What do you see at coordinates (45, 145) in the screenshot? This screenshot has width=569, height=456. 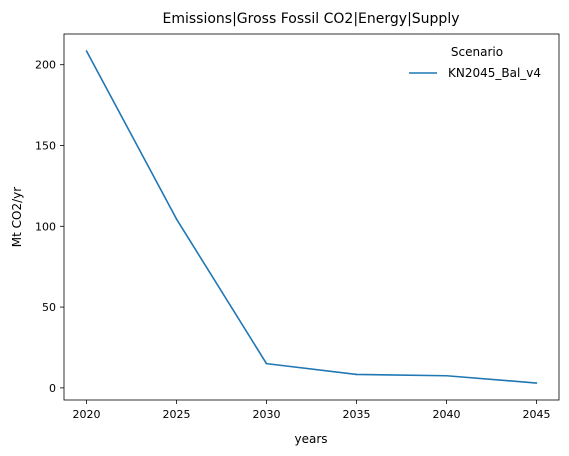 I see `y-tick-label: 150` at bounding box center [45, 145].